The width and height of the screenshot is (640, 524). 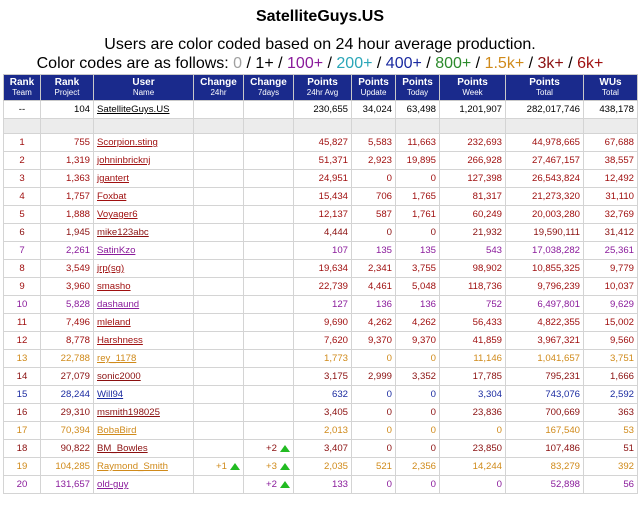 What do you see at coordinates (67, 304) in the screenshot?
I see `rank-project-cell: 5,828` at bounding box center [67, 304].